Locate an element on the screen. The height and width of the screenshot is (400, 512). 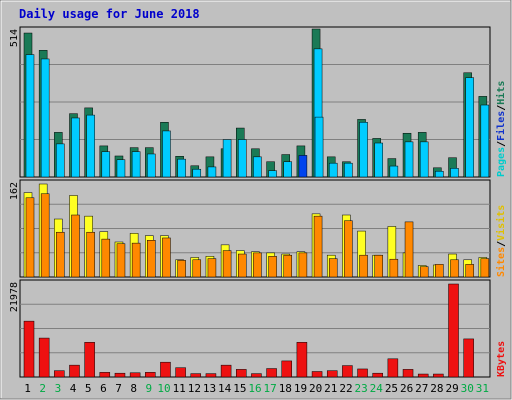
y-max-label: 21978 is located at coordinates (14, 297).